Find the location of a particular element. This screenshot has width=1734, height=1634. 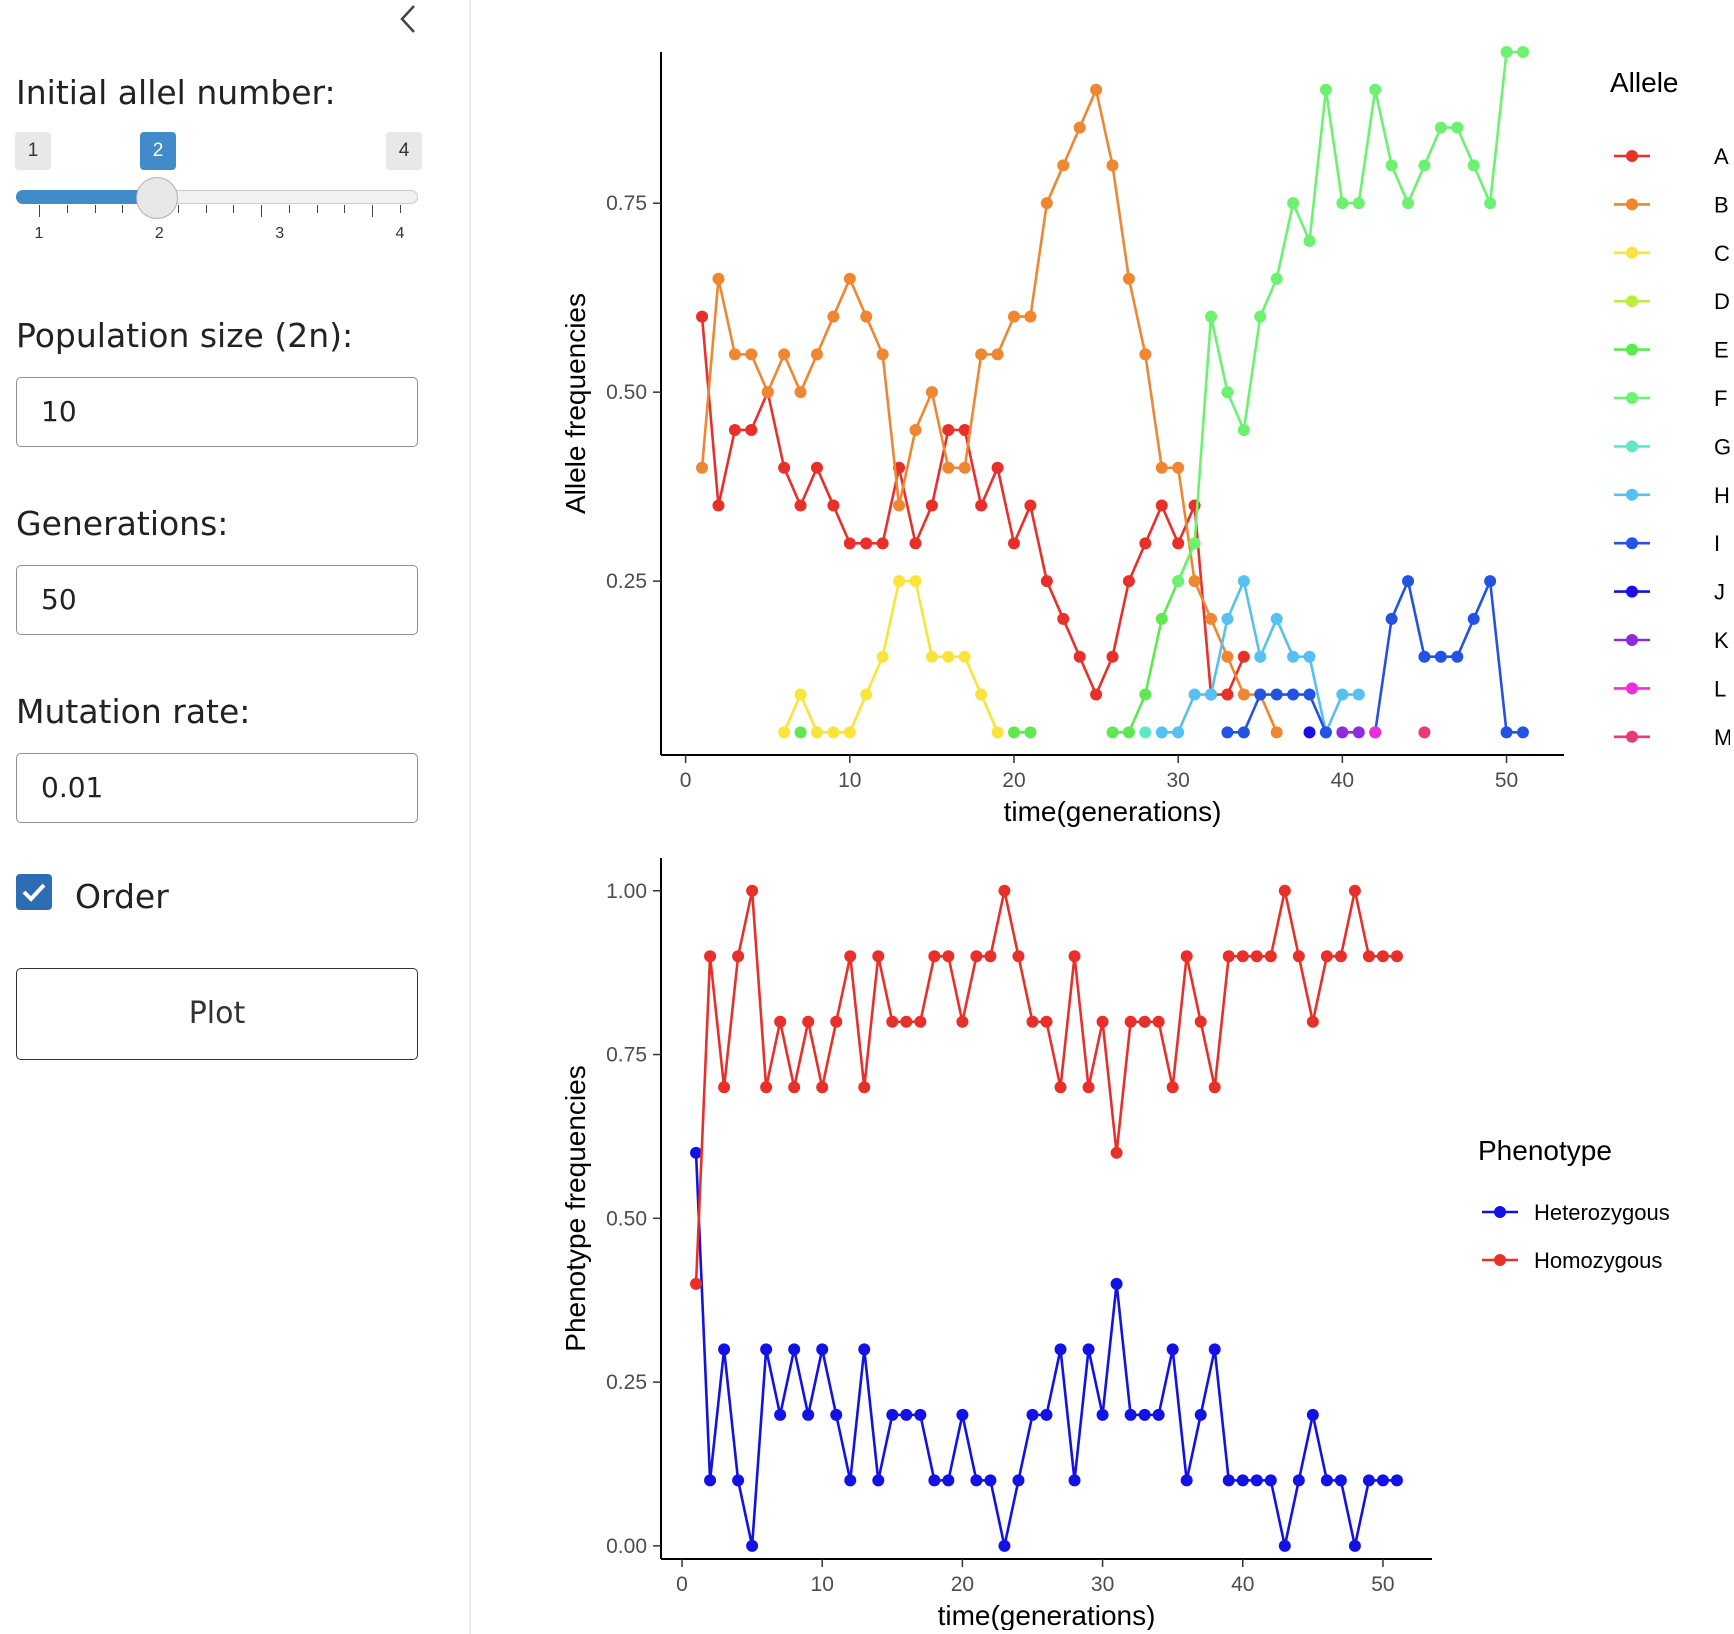

collapse-sidebar-button is located at coordinates (409, 19).